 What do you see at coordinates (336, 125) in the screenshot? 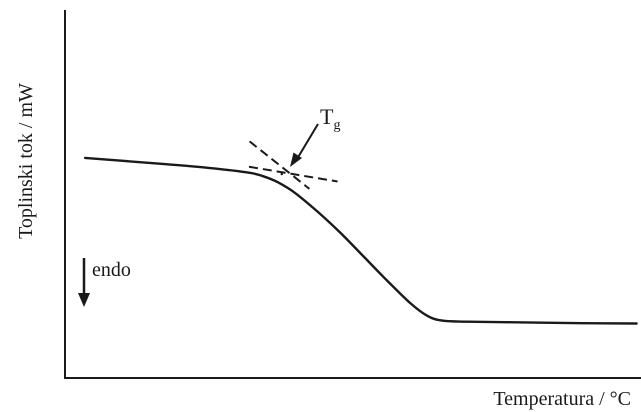
I see `tg-label-subscript: g` at bounding box center [336, 125].